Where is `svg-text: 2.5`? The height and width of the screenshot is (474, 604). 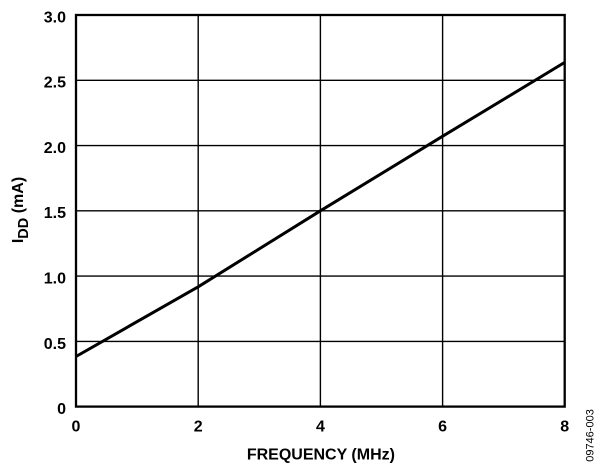 svg-text: 2.5 is located at coordinates (55, 83).